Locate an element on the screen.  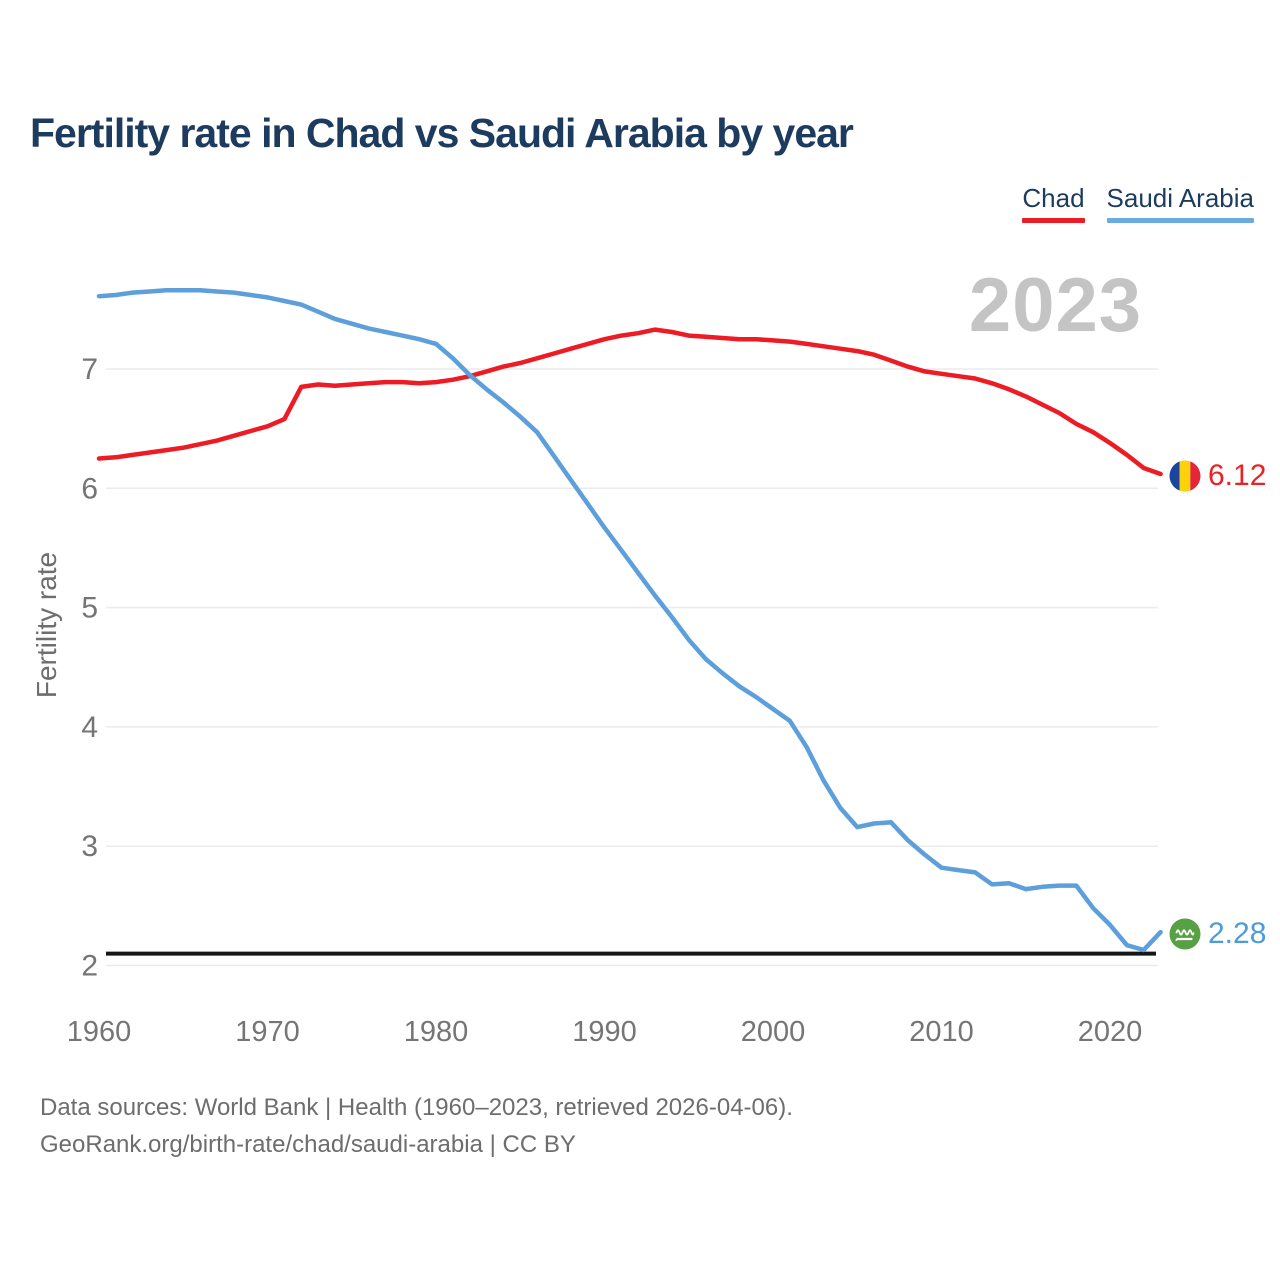
legend: Chad Saudi Arabia is located at coordinates (1138, 203).